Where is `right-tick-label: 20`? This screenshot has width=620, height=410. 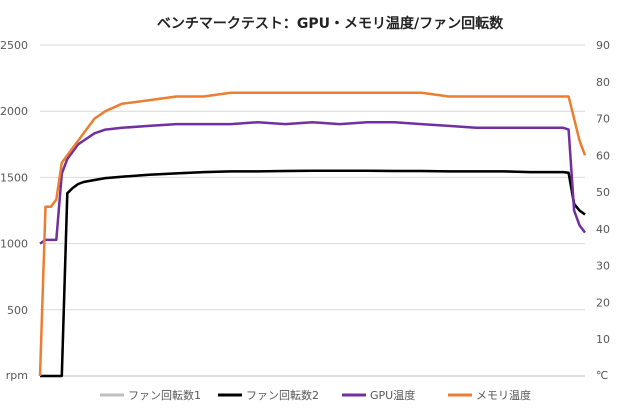
right-tick-label: 20 is located at coordinates (603, 302).